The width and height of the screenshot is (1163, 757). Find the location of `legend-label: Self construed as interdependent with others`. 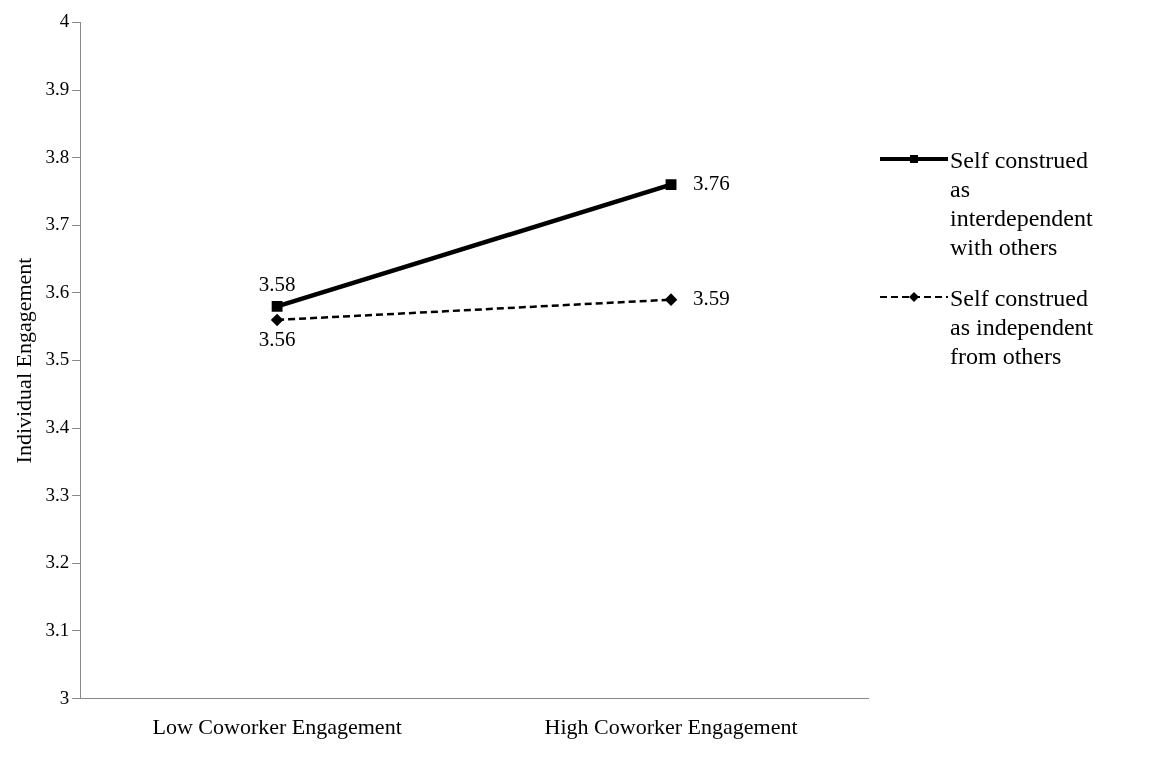

legend-label: Self construed as interdependent with others is located at coordinates (1022, 204).